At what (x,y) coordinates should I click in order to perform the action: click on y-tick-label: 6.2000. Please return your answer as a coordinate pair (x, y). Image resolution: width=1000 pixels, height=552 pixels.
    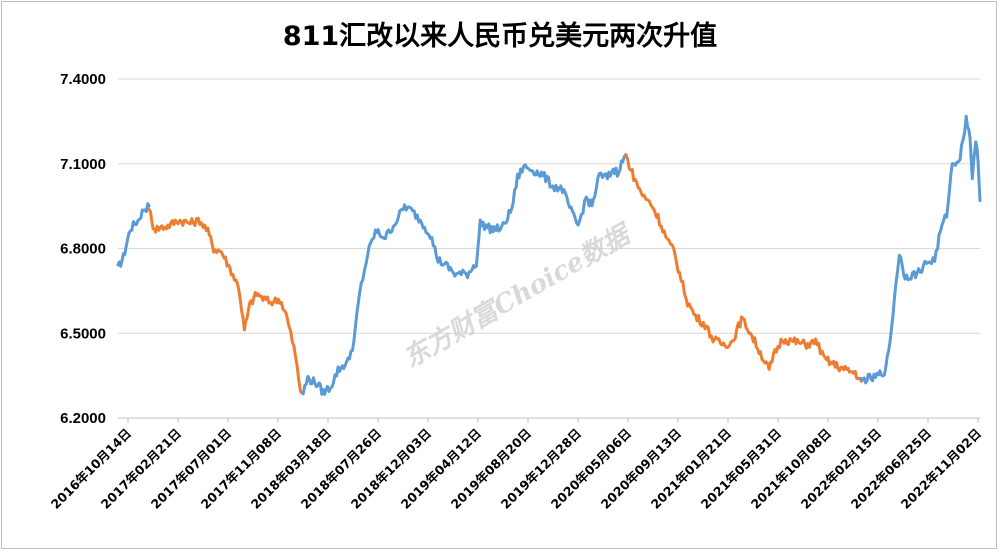
    Looking at the image, I should click on (83, 418).